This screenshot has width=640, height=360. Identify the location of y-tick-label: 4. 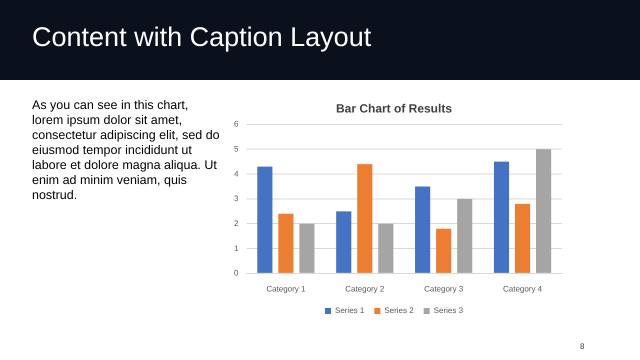
(236, 173).